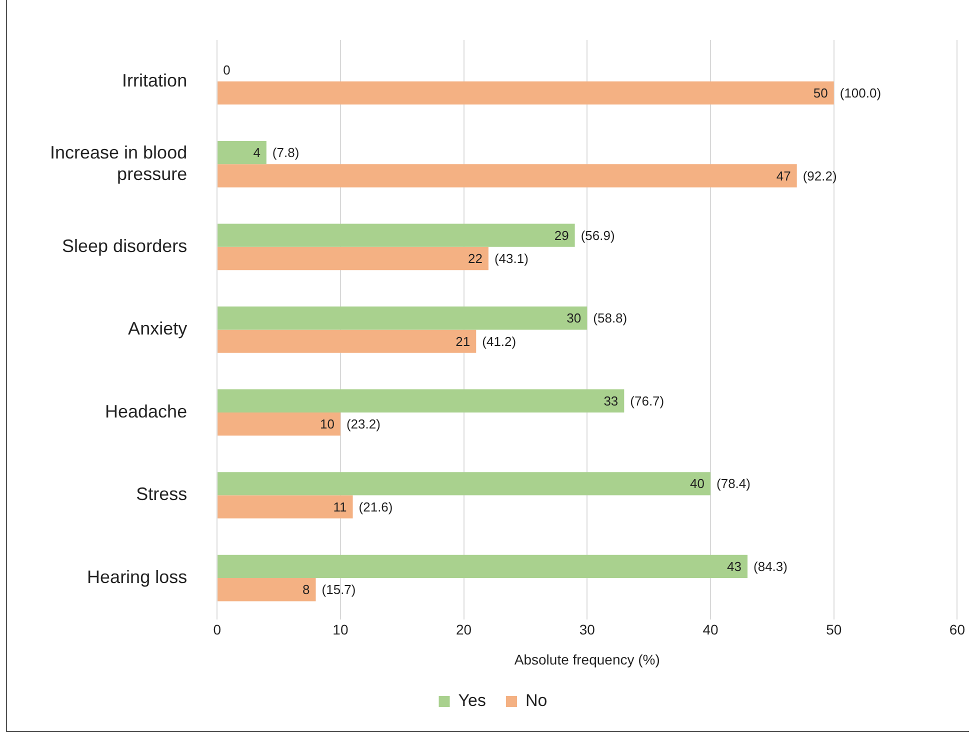 The height and width of the screenshot is (733, 972). Describe the element at coordinates (498, 258) in the screenshot. I see `data-label: 22 (43.1)` at that location.